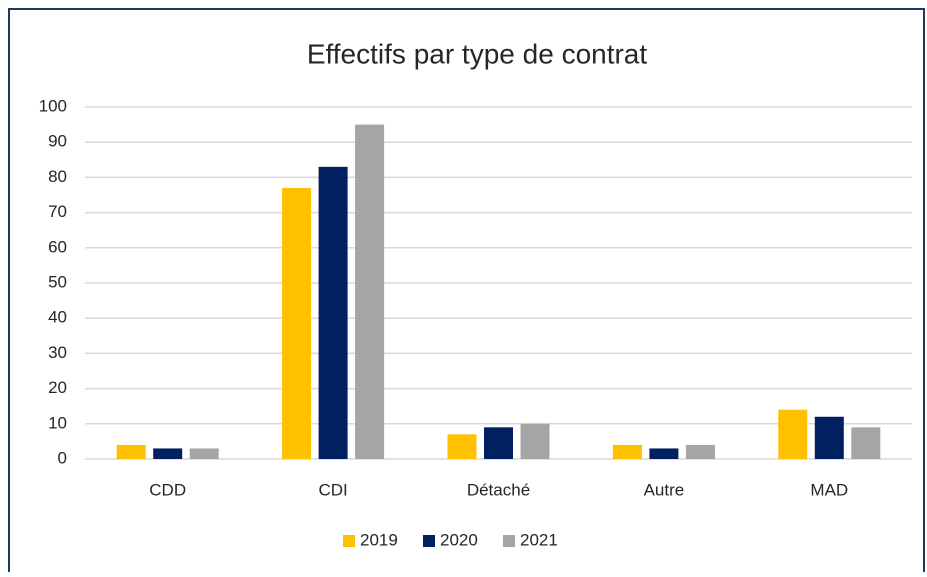  Describe the element at coordinates (664, 489) in the screenshot. I see `x-tick-label: Autre` at that location.